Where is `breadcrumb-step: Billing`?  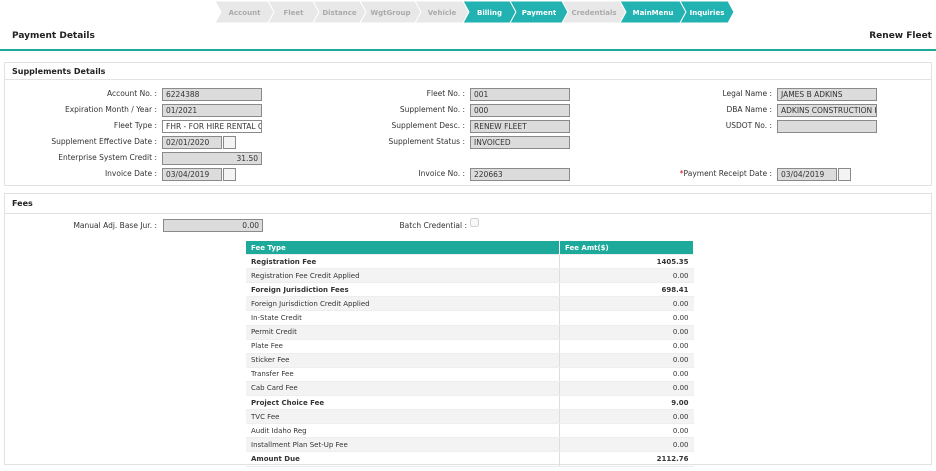
breadcrumb-step: Billing is located at coordinates (489, 12).